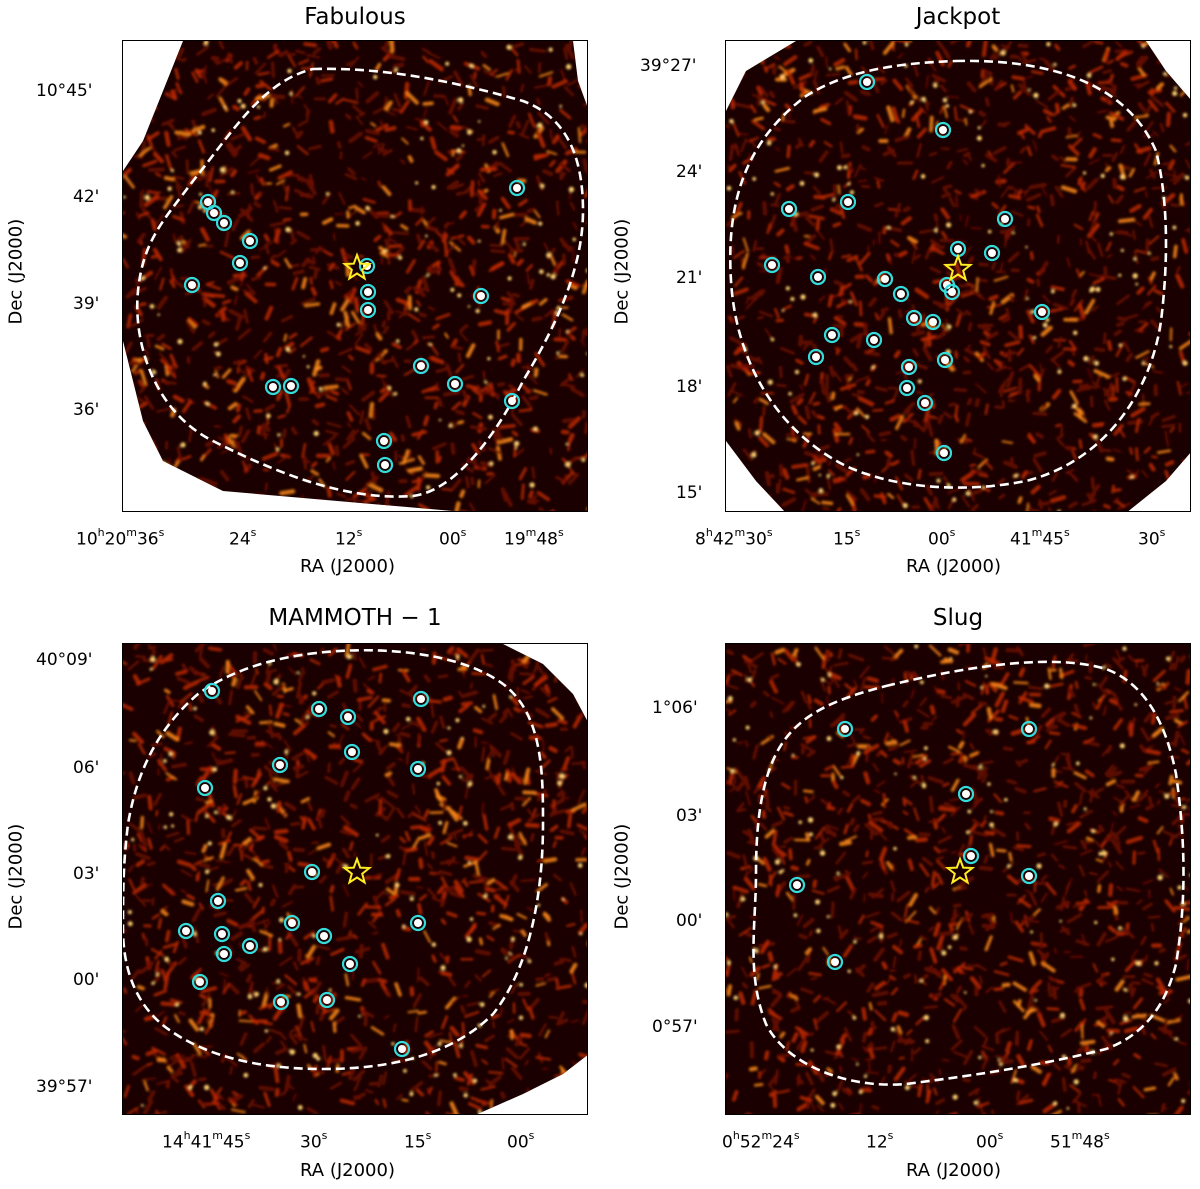 The height and width of the screenshot is (1189, 1200). What do you see at coordinates (120, 538) in the screenshot?
I see `xtick-label: 10h20m36s` at bounding box center [120, 538].